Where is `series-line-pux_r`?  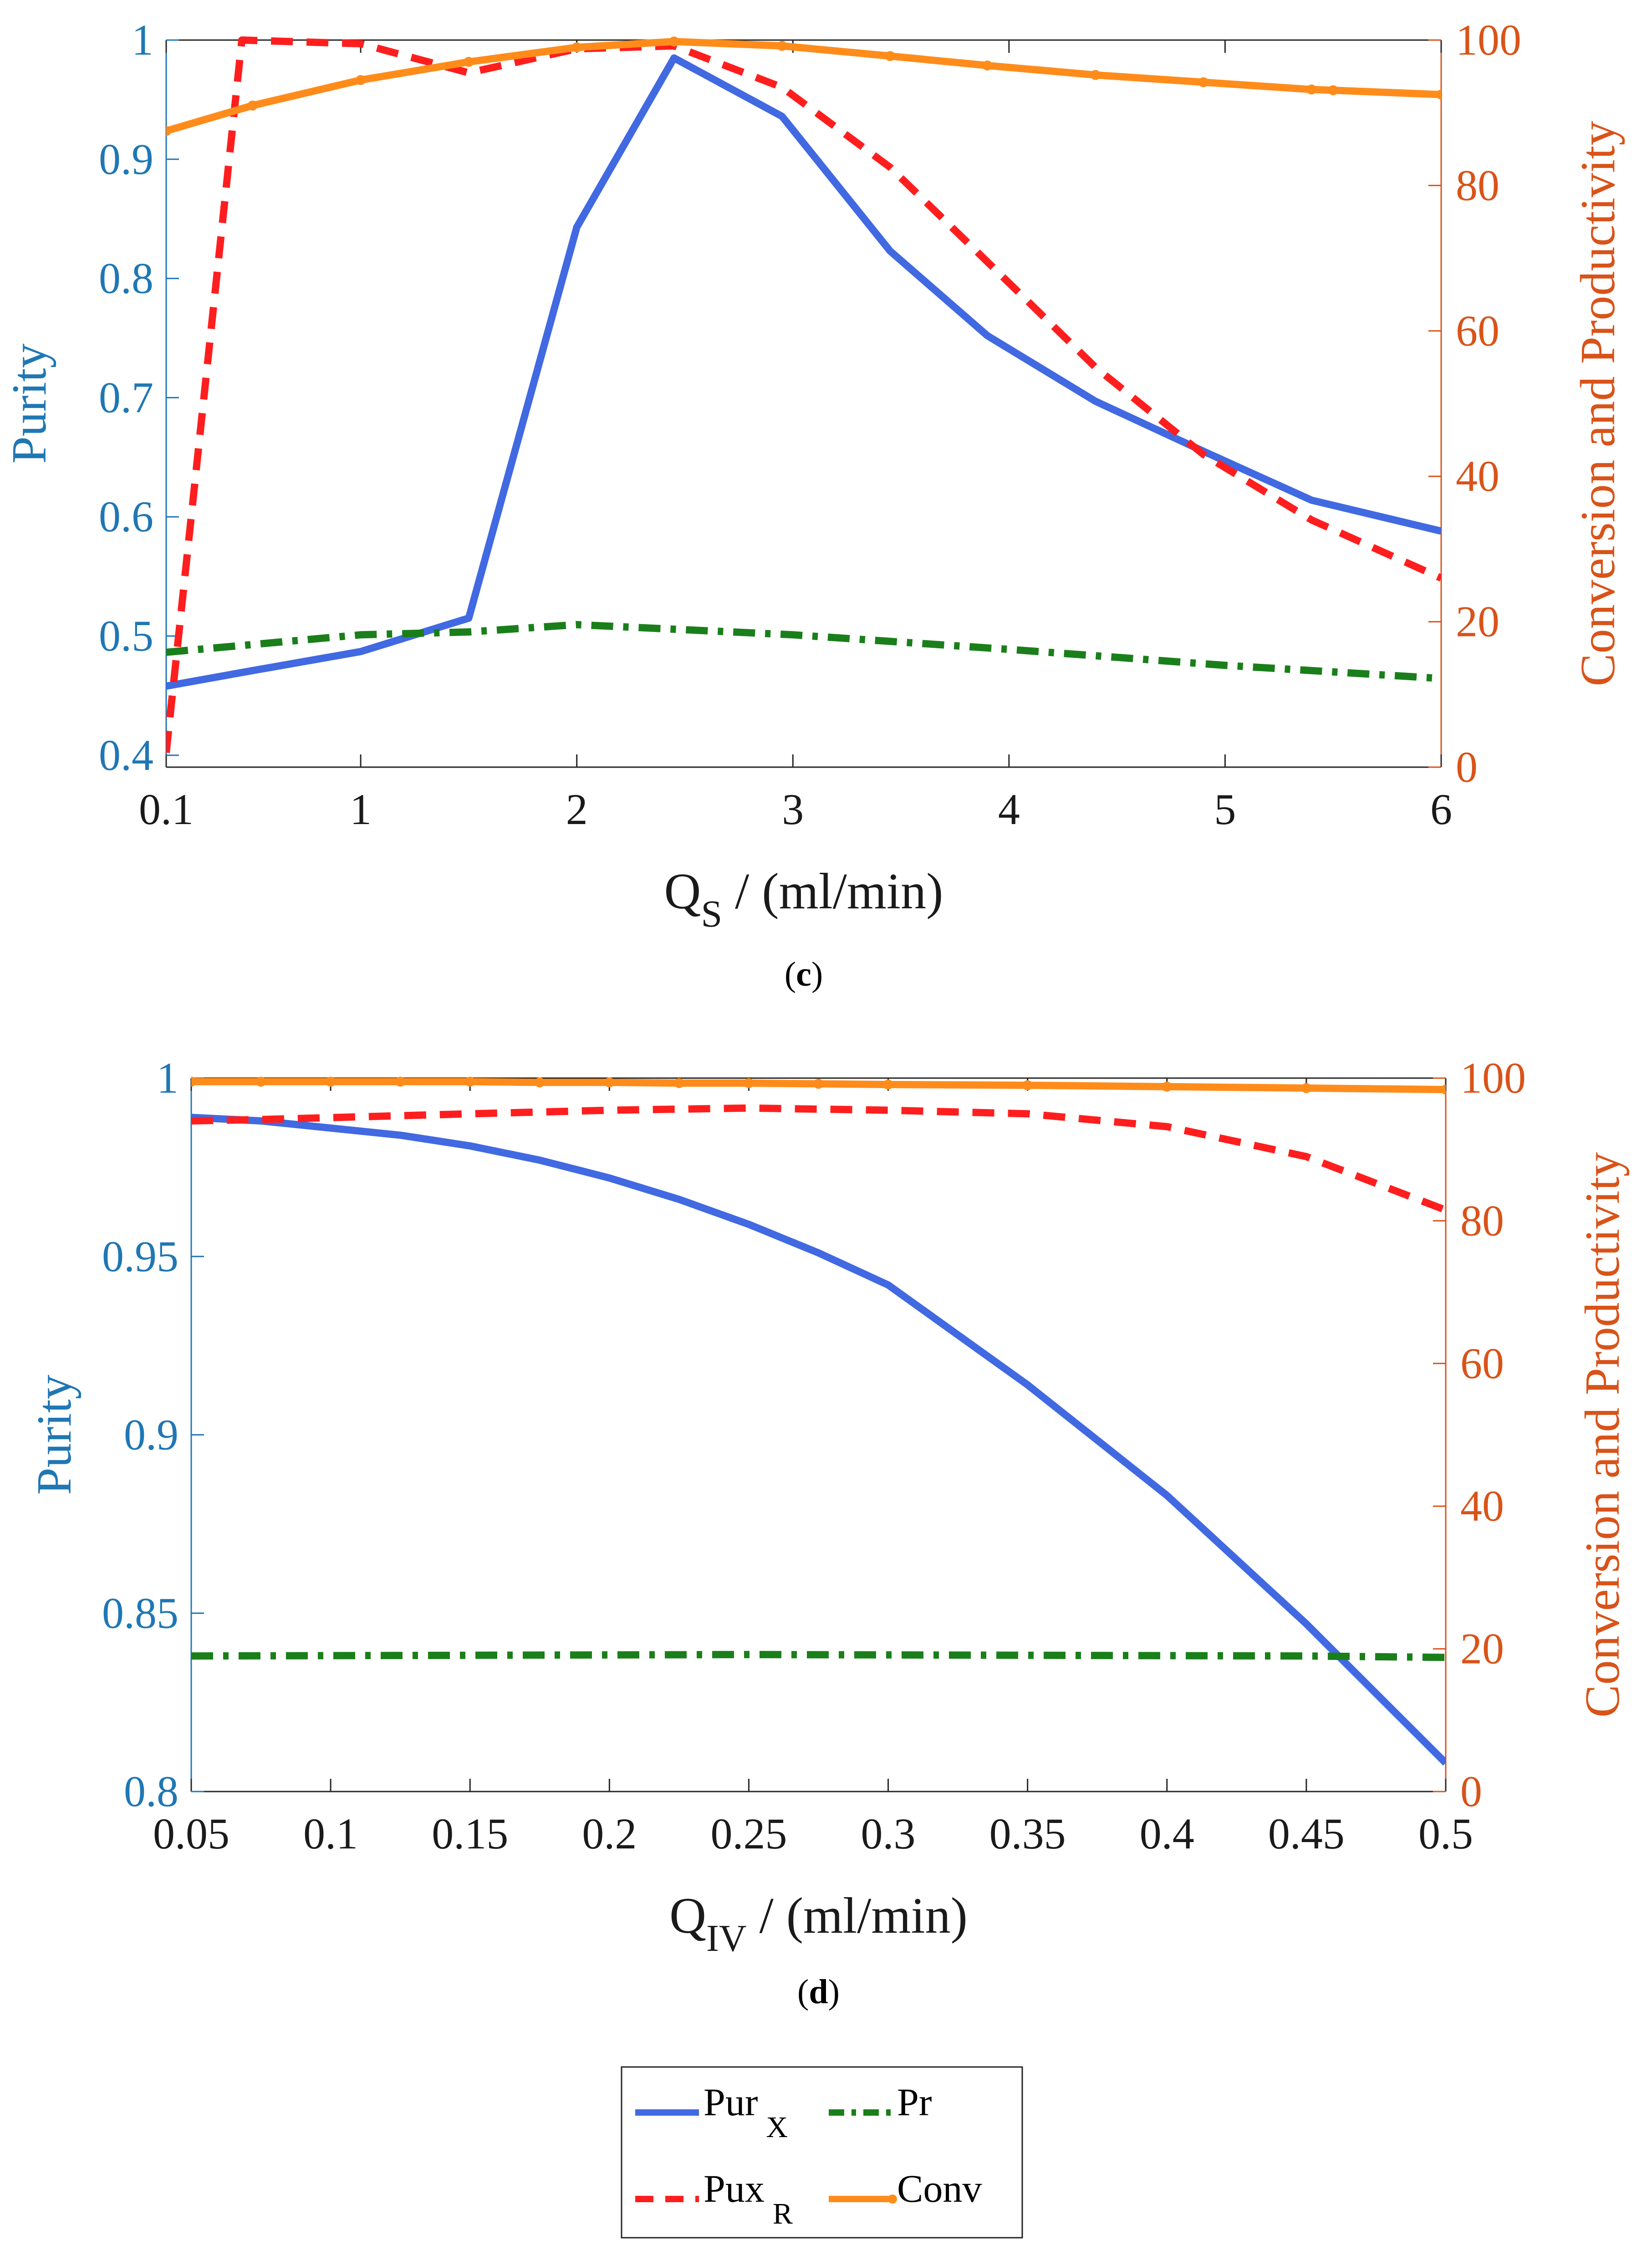
series-line-pux_r is located at coordinates (818, 1159).